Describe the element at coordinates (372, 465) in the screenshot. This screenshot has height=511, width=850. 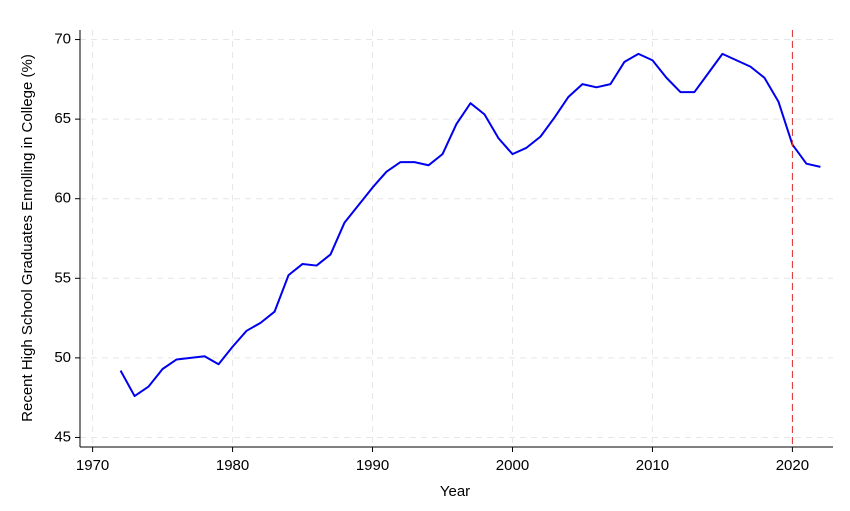
I see `x-tick-label: 1990` at that location.